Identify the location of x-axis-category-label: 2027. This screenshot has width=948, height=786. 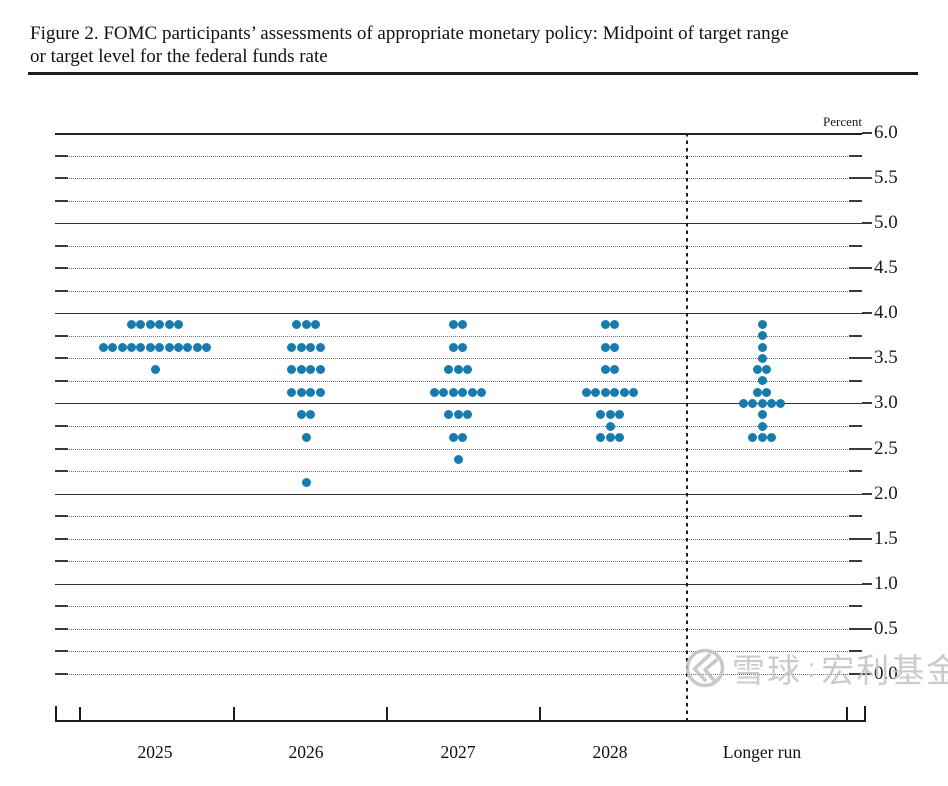
(458, 752).